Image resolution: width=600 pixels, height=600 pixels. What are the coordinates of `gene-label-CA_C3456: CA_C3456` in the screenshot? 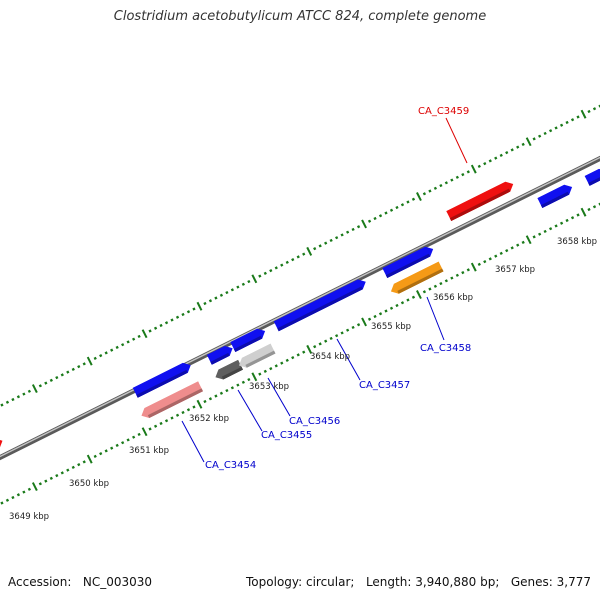 It's located at (314, 421).